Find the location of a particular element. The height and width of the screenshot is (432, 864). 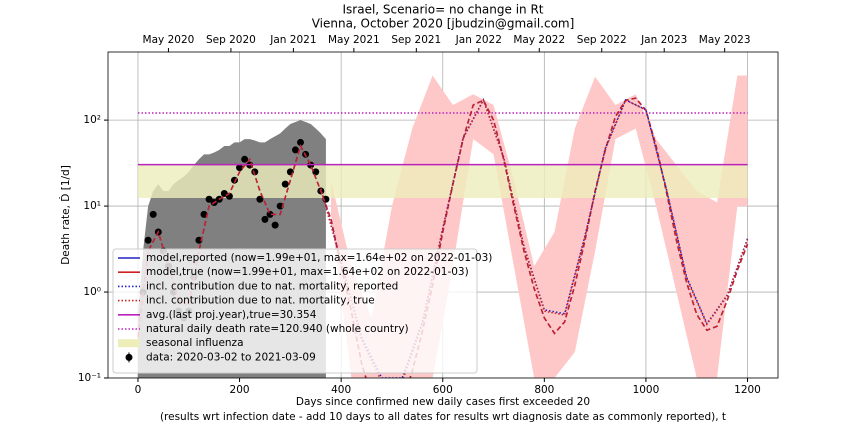

x-tick-label: 600 is located at coordinates (443, 390).